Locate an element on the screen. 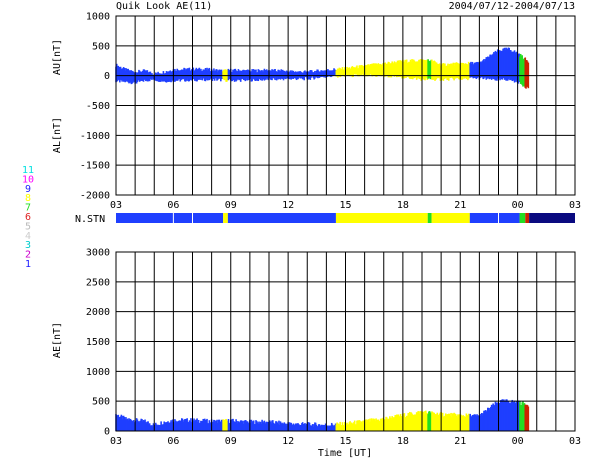  station-number-label: 10 is located at coordinates (28, 179).